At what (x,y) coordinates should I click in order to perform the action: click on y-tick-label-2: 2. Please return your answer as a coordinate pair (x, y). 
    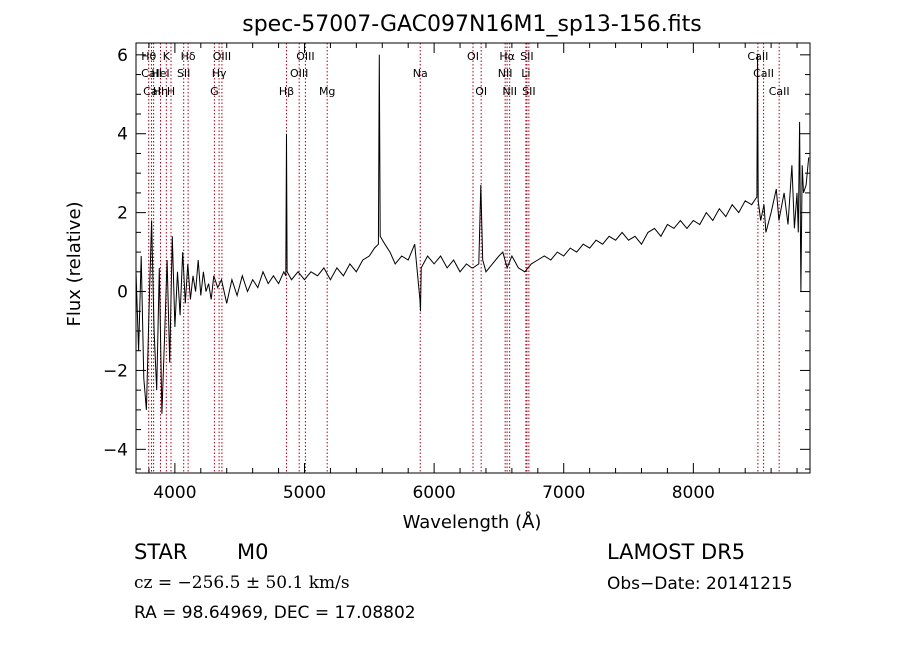
    Looking at the image, I should click on (122, 214).